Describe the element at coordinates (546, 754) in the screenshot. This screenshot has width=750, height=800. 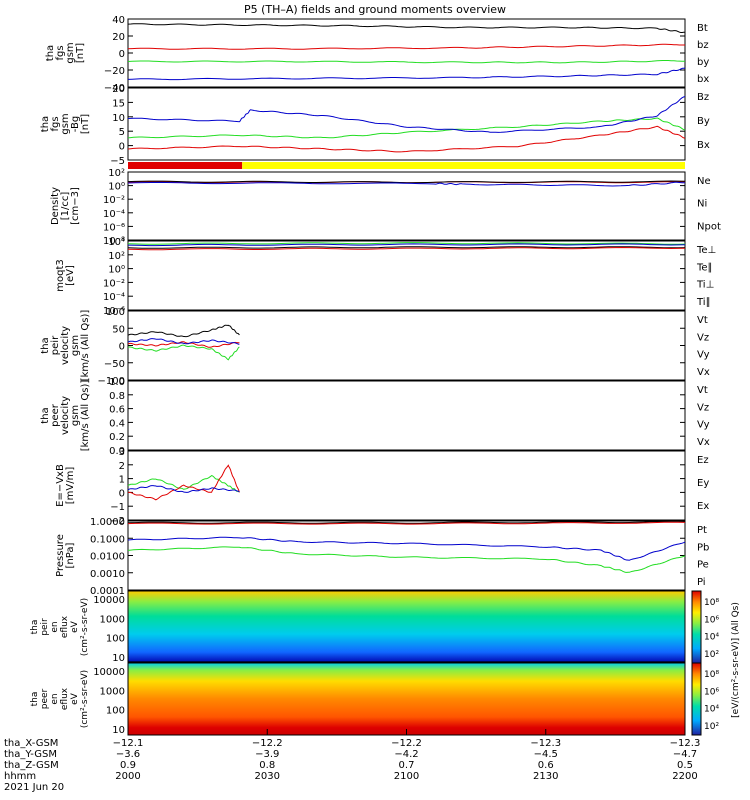
I see `x-row-value: −4.5` at that location.